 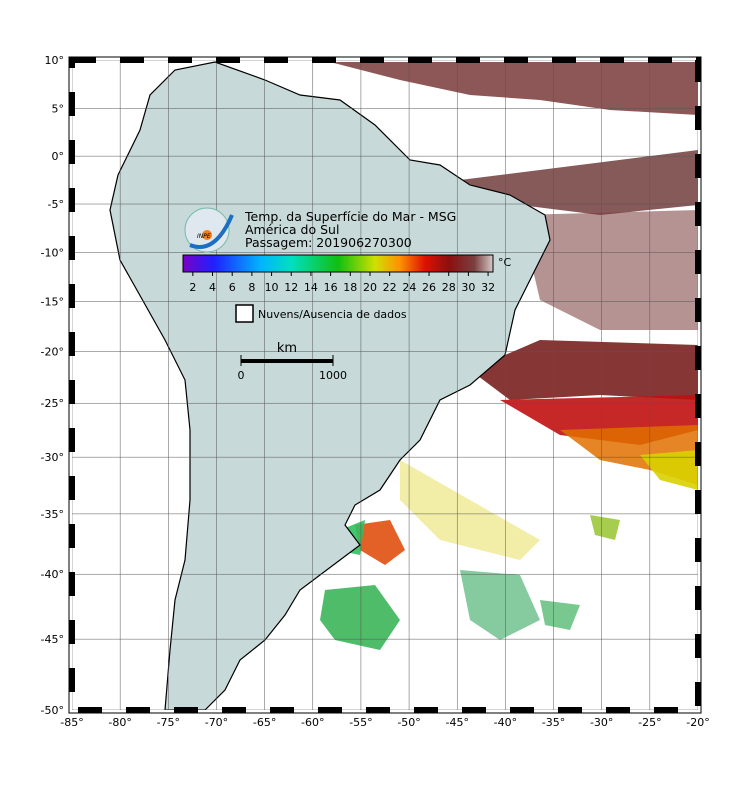 What do you see at coordinates (52, 457) in the screenshot?
I see `lat-tick-label: -30°` at bounding box center [52, 457].